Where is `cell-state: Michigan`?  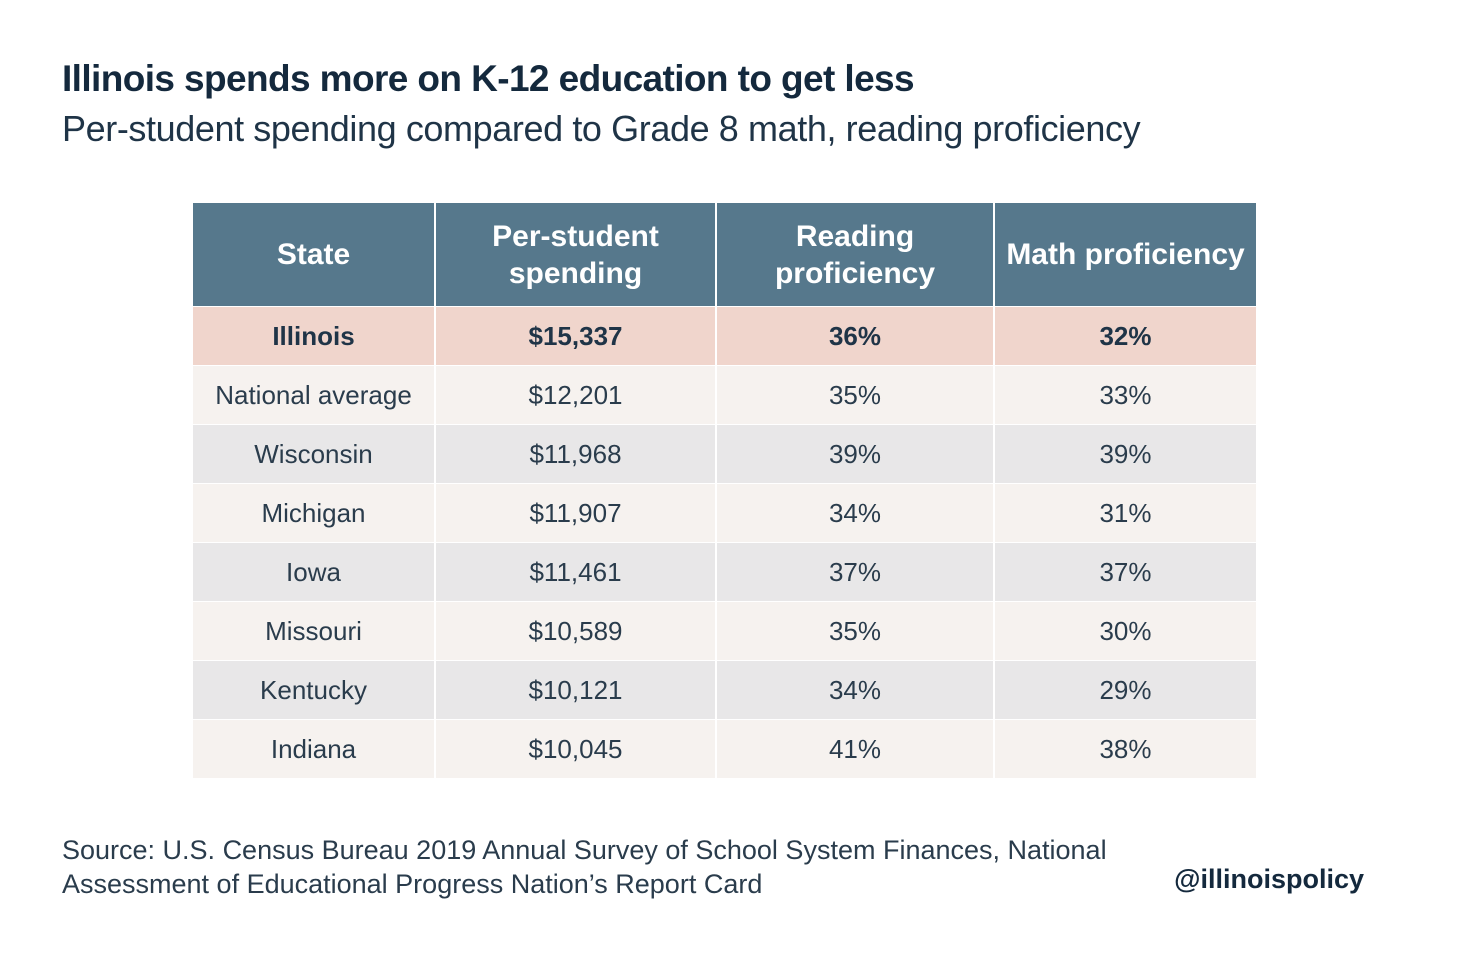 cell-state: Michigan is located at coordinates (314, 513).